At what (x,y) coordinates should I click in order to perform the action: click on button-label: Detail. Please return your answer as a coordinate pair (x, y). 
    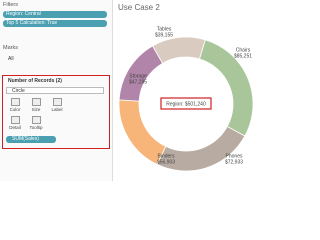
    Looking at the image, I should click on (15, 127).